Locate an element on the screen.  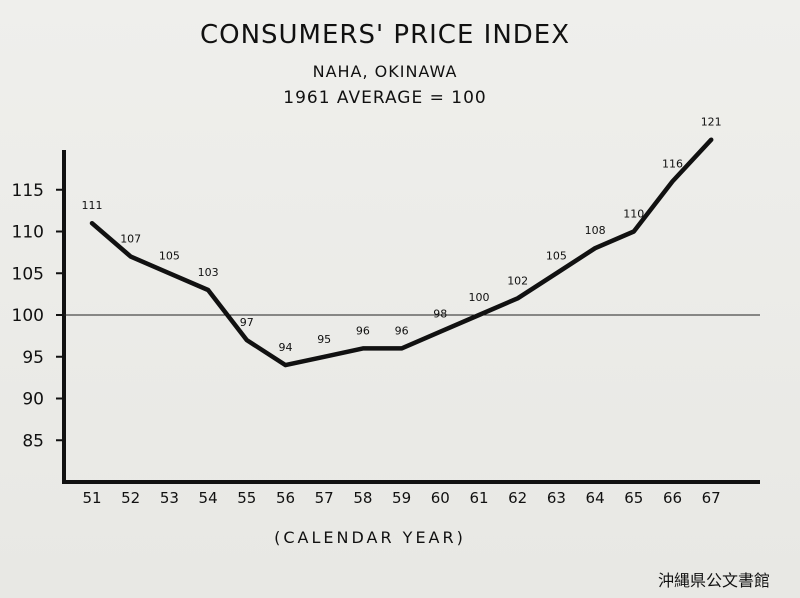
point-label: 95 is located at coordinates (324, 339).